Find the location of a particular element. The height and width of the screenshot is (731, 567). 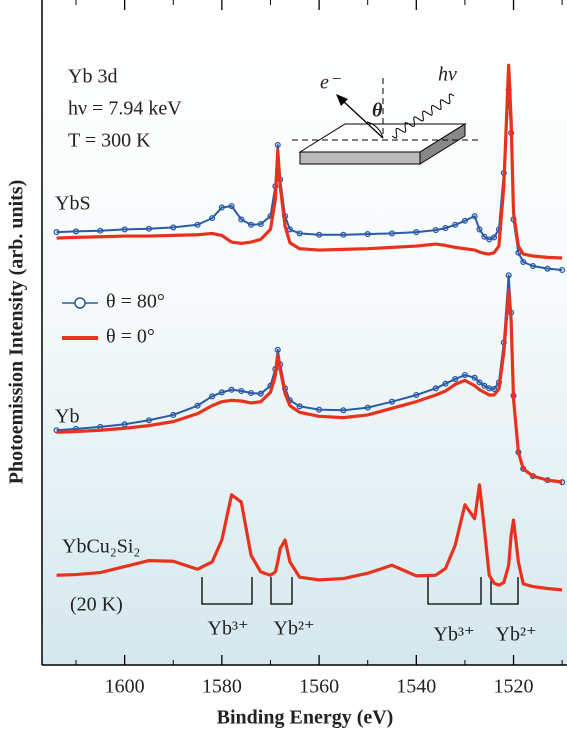

x-tick-label: 1600 is located at coordinates (125, 687).